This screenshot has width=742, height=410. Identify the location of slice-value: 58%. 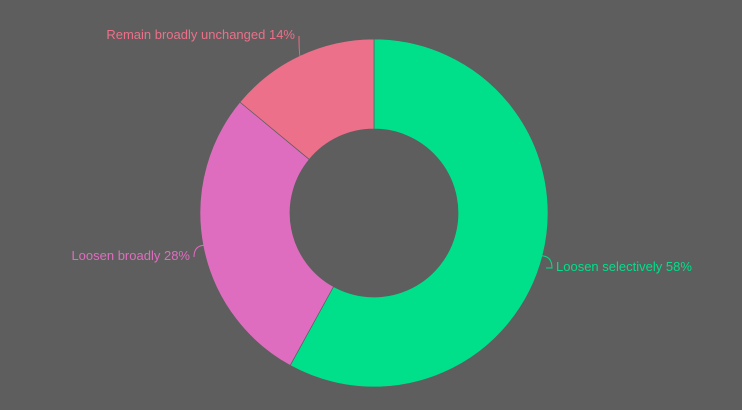
(679, 266).